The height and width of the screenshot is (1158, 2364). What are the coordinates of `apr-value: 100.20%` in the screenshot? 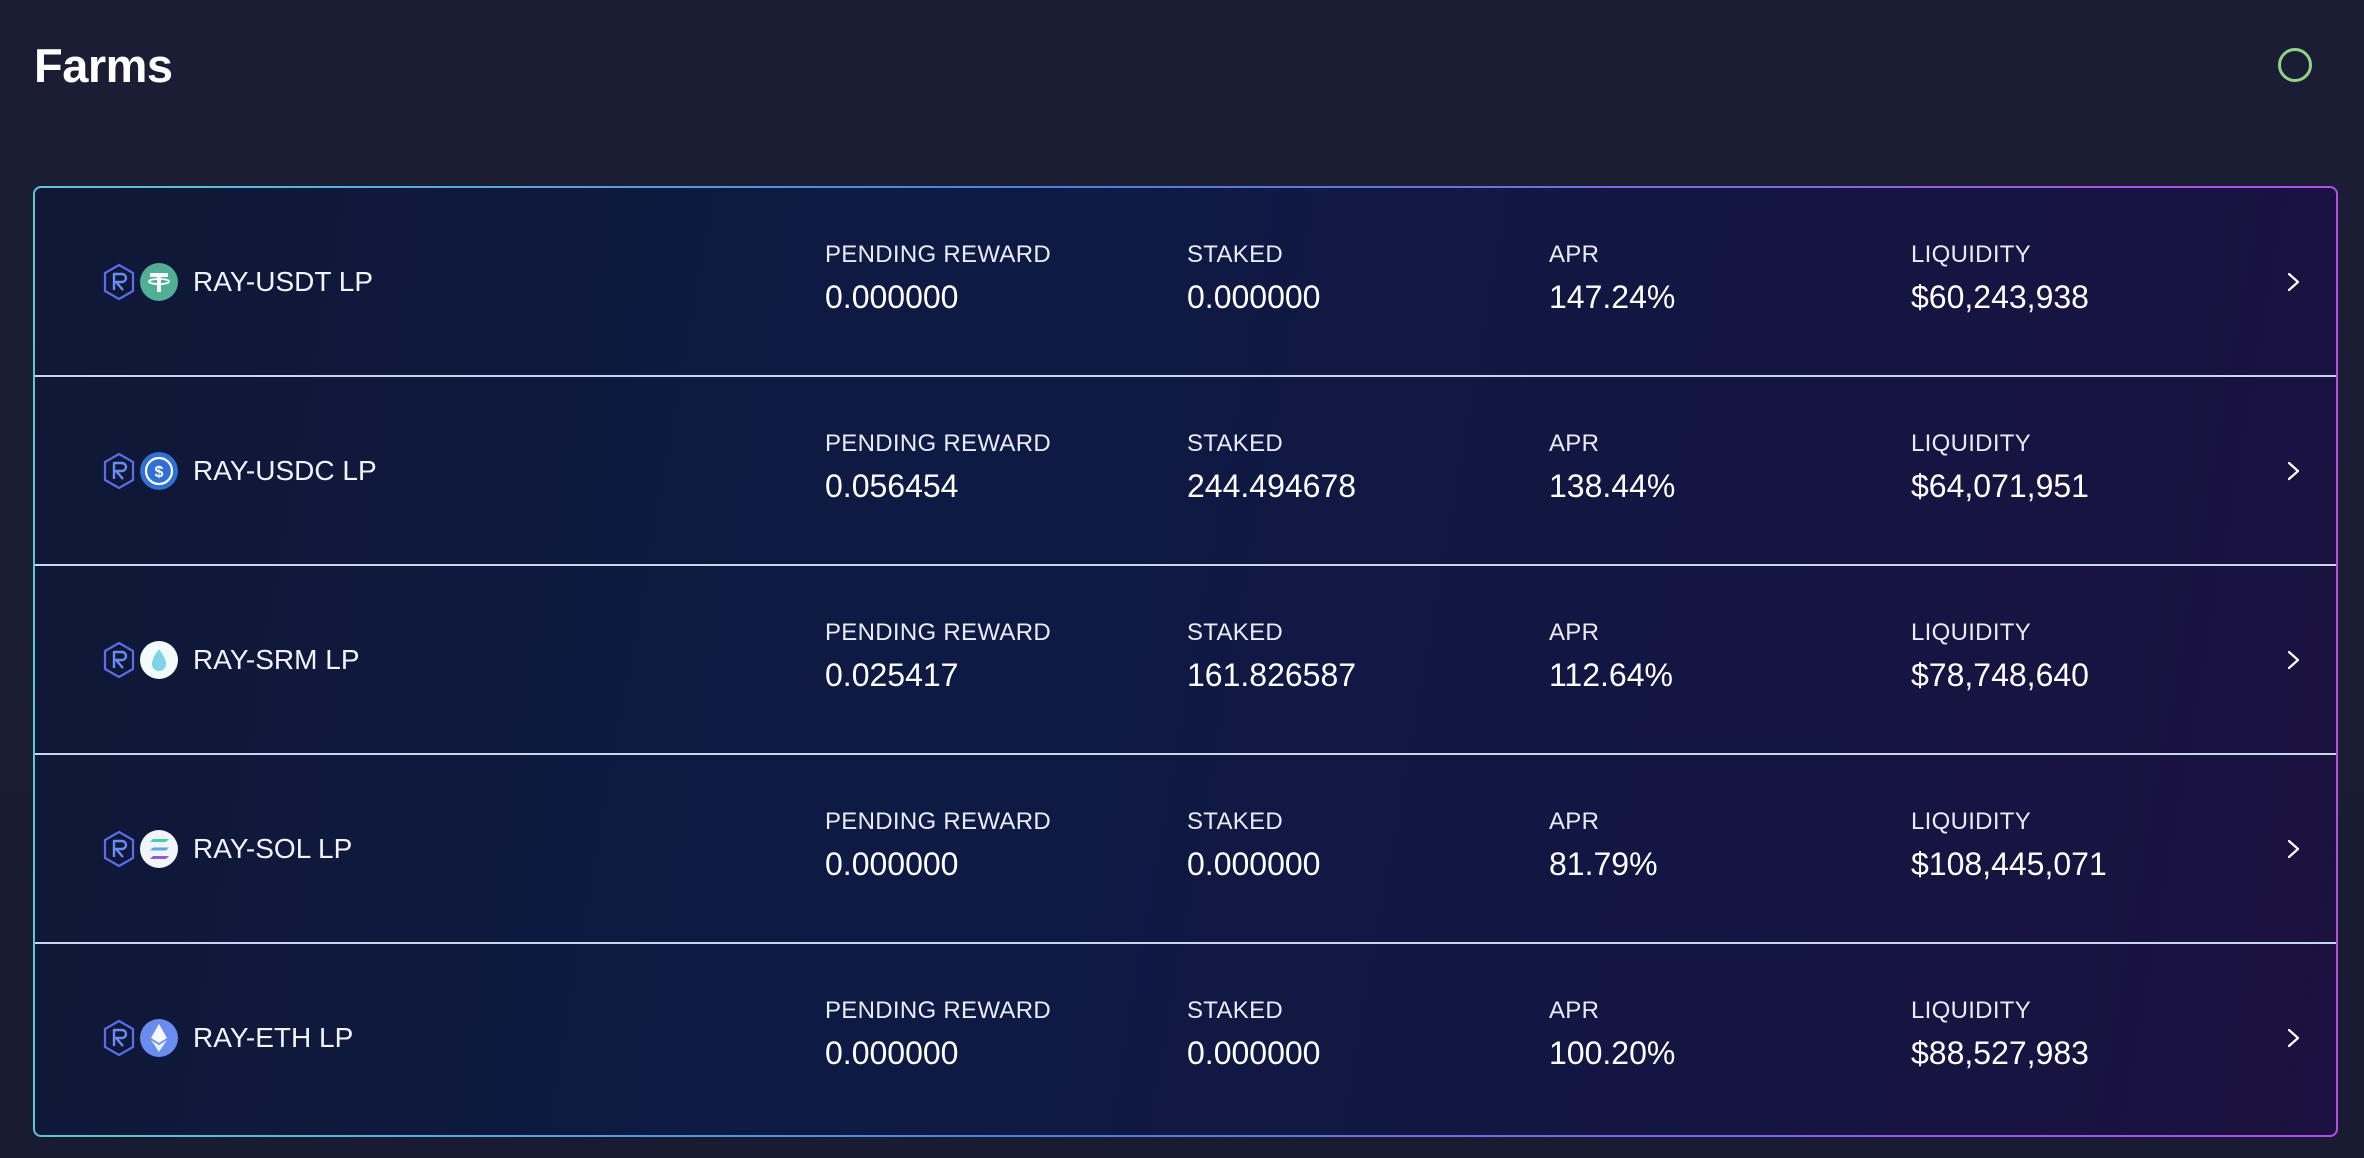 It's located at (1612, 1053).